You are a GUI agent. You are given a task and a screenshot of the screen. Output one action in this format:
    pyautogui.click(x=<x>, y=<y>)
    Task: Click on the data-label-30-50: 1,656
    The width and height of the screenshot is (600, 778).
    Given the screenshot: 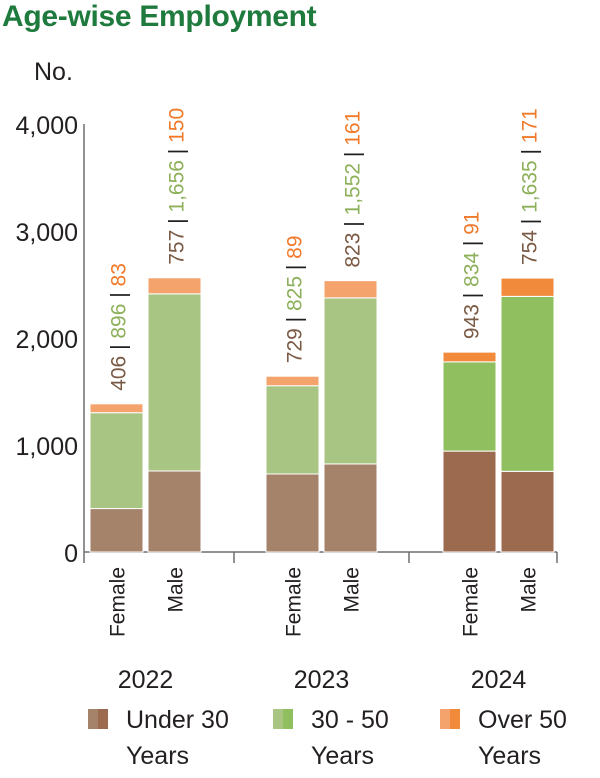 What is the action you would take?
    pyautogui.click(x=177, y=186)
    